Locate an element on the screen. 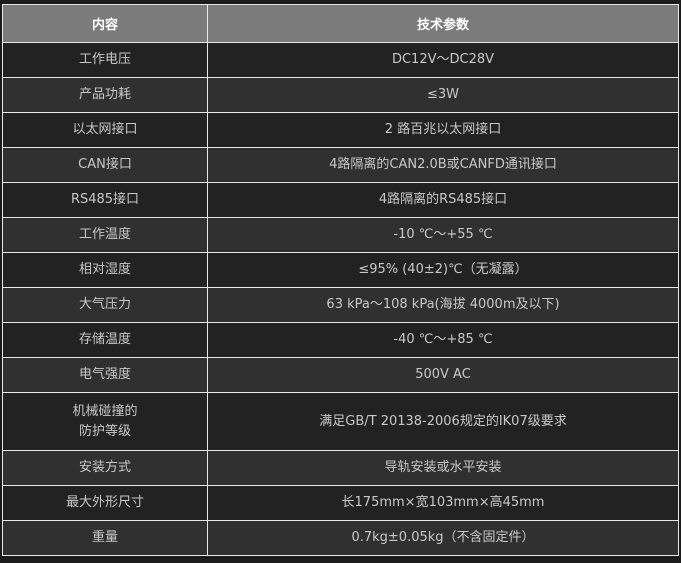  table-row: RS485接口 4路隔离的RS485接口 is located at coordinates (340, 200).